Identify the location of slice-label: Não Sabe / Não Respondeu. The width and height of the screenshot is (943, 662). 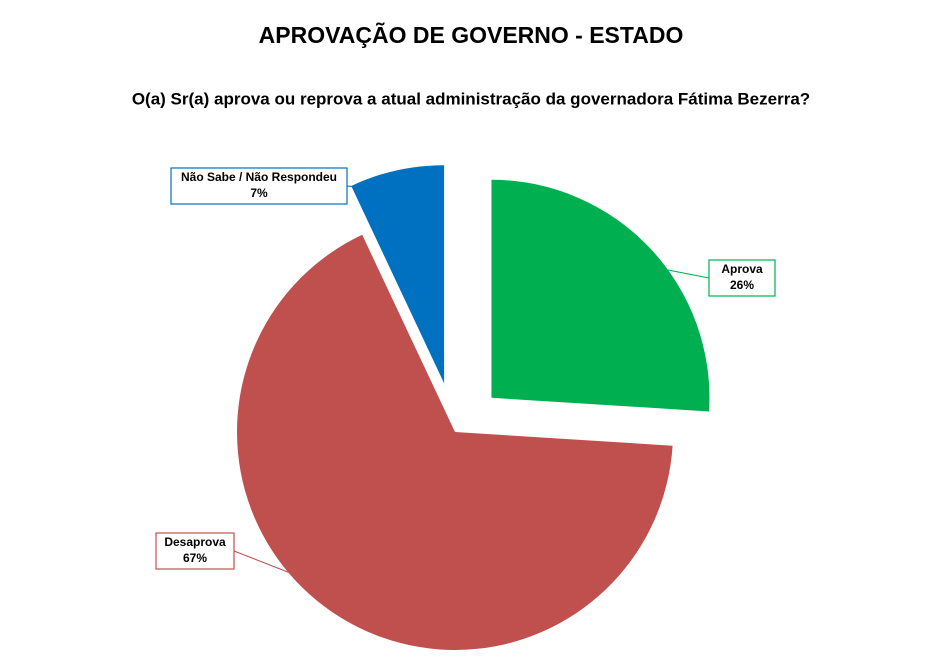
(259, 177).